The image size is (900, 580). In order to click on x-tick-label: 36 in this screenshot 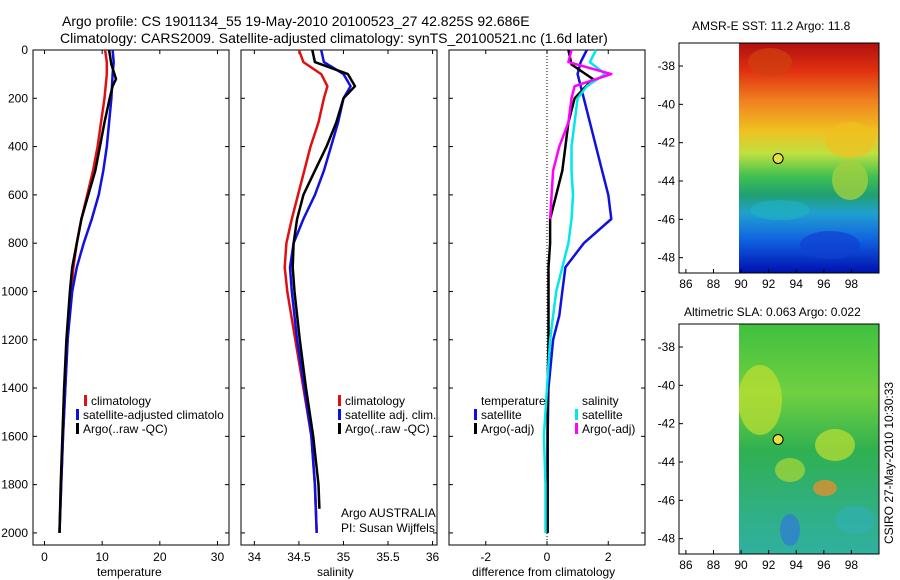, I will do `click(433, 557)`.